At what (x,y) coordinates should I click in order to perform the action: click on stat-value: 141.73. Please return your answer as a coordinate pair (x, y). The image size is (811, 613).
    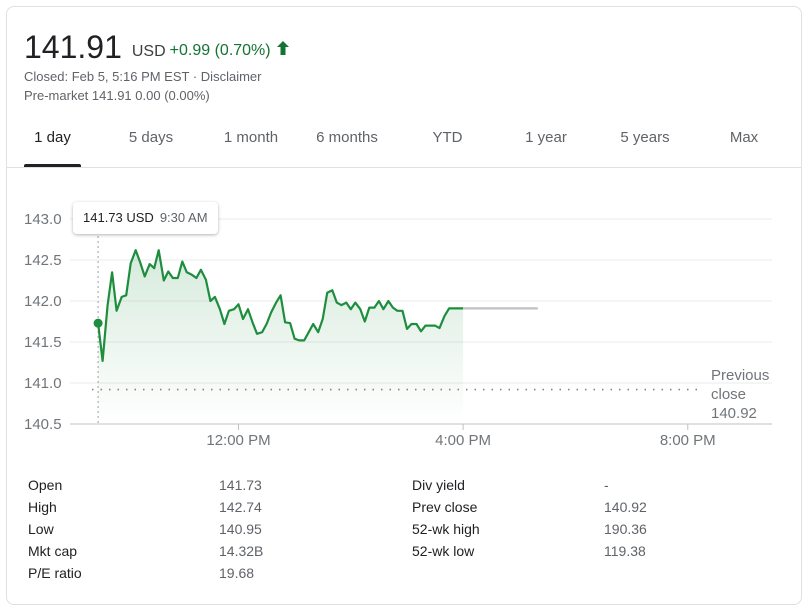
    Looking at the image, I should click on (240, 485).